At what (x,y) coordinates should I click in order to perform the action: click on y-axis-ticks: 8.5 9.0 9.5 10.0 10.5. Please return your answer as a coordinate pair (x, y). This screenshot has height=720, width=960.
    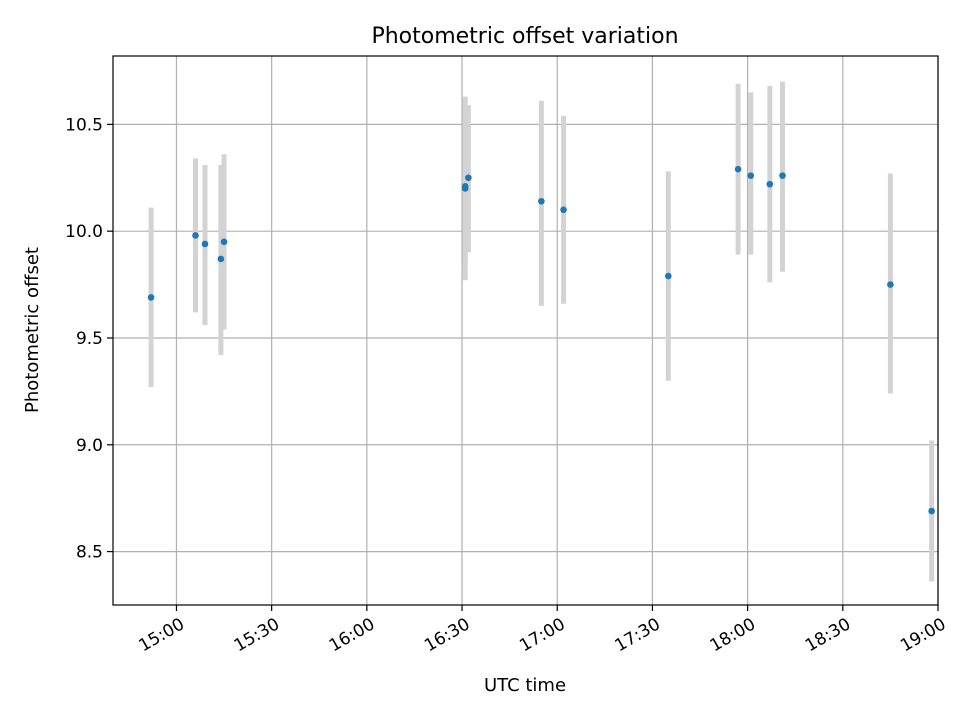
    Looking at the image, I should click on (89, 339).